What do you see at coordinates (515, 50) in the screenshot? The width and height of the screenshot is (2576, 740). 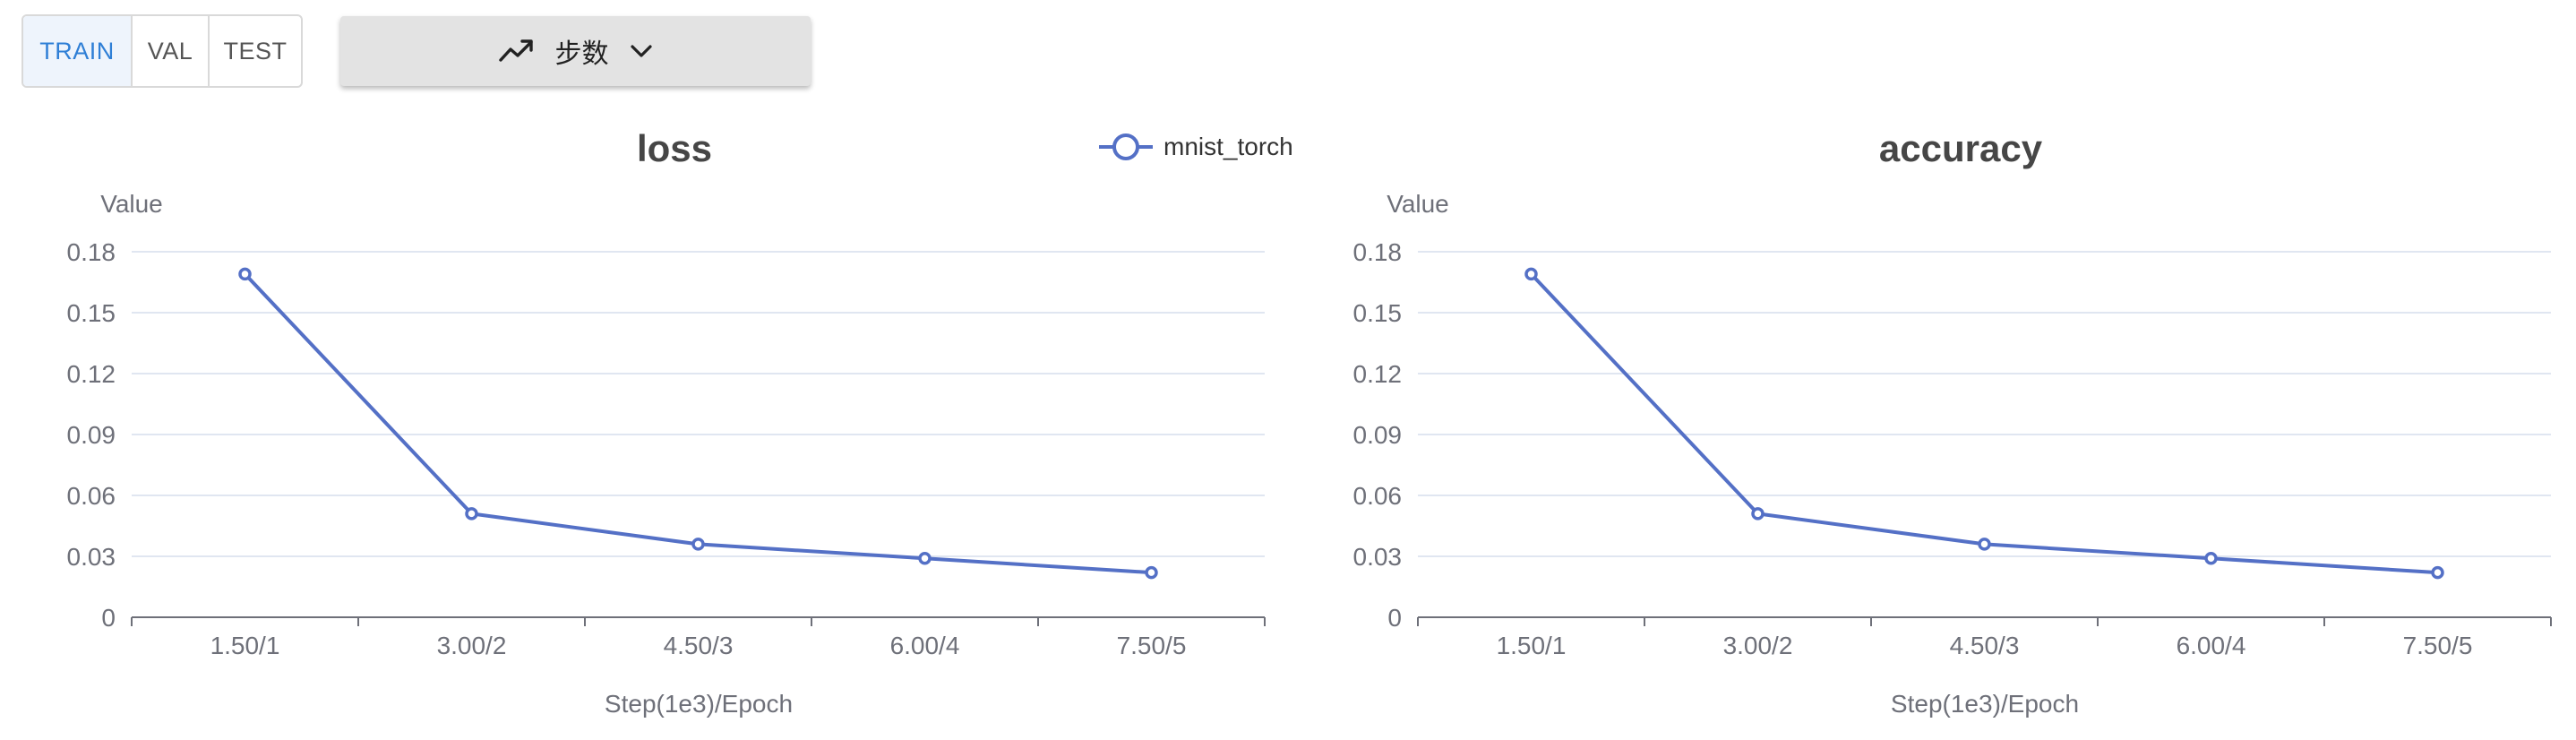 I see `trending-up-icon` at bounding box center [515, 50].